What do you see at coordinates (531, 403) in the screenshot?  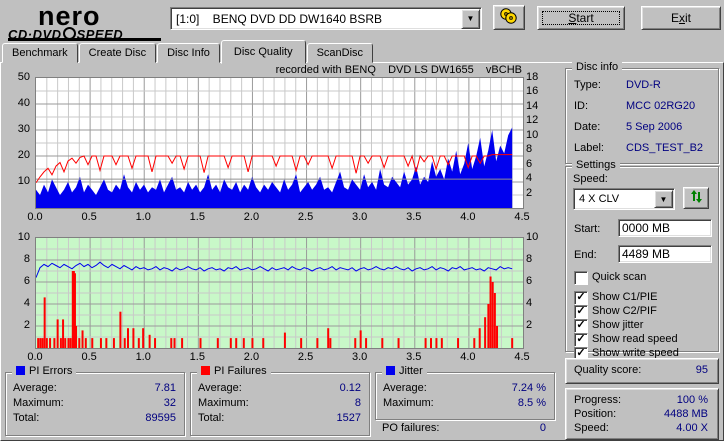 I see `stat-value: 8.5 %` at bounding box center [531, 403].